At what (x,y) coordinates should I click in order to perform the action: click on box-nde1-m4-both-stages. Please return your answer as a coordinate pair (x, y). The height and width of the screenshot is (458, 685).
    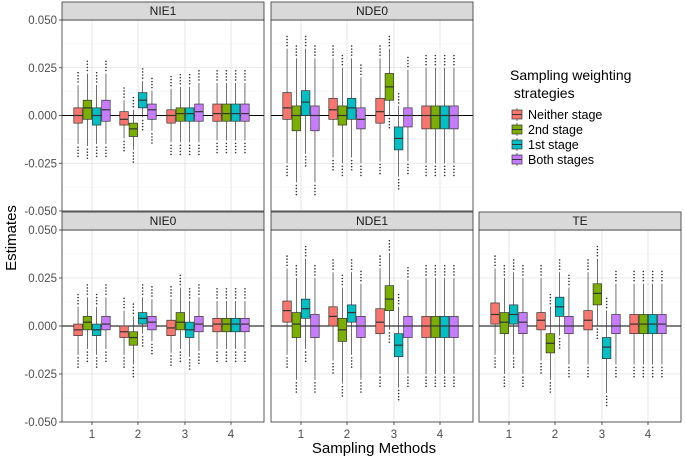
    Looking at the image, I should click on (454, 326).